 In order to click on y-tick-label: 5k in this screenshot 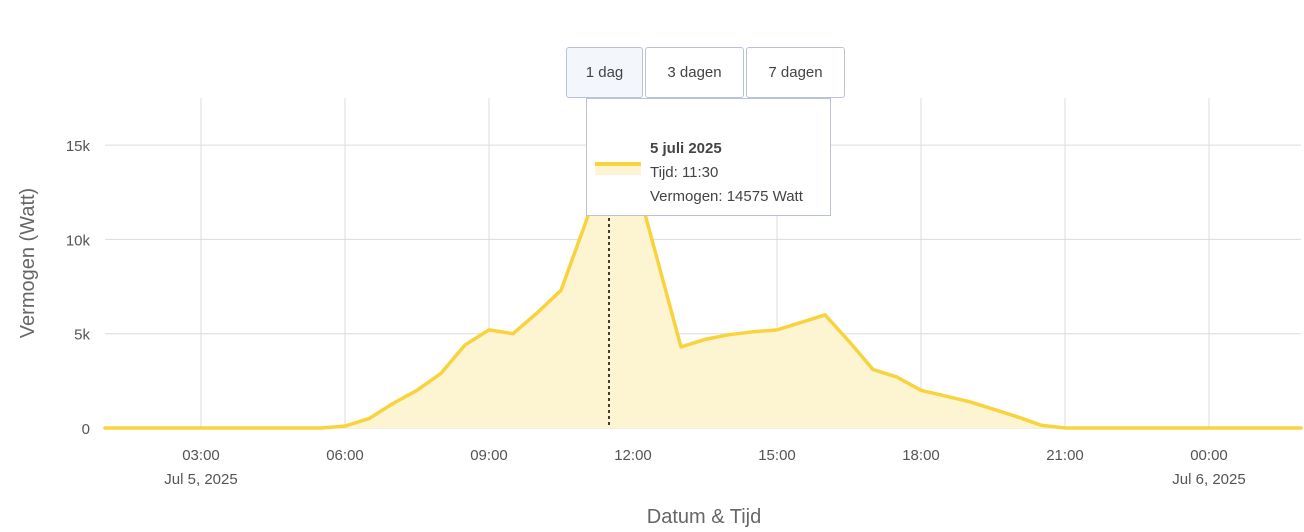, I will do `click(82, 335)`.